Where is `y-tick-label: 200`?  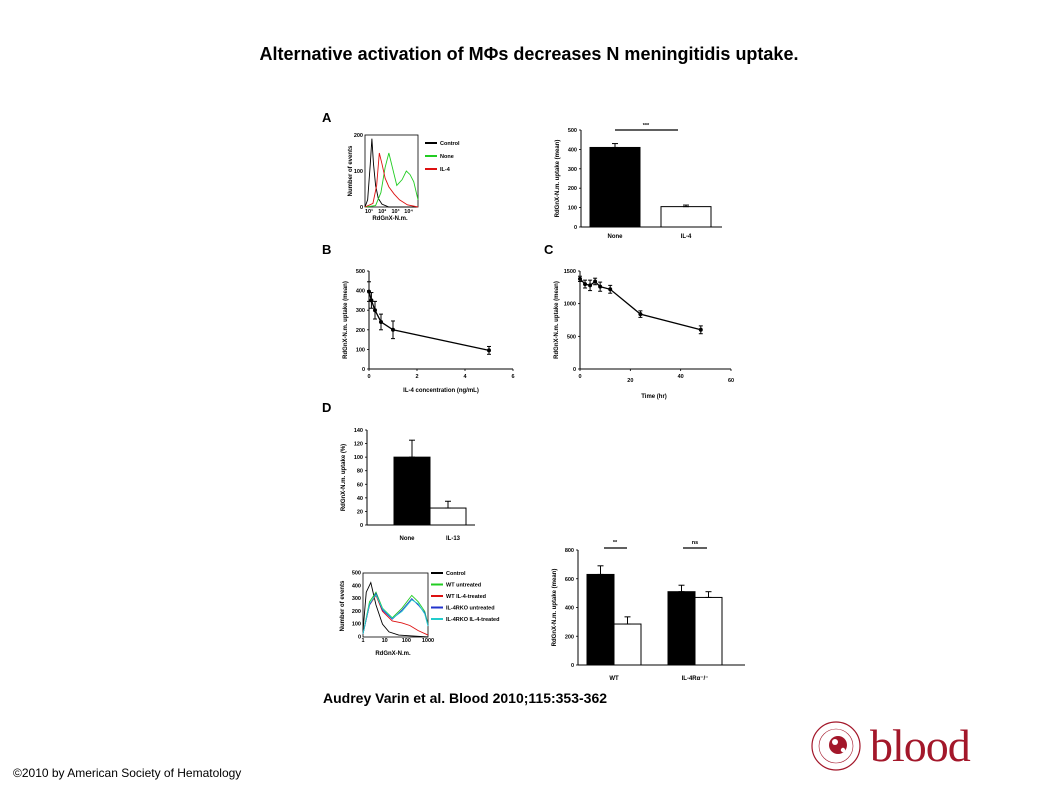 y-tick-label: 200 is located at coordinates (358, 136).